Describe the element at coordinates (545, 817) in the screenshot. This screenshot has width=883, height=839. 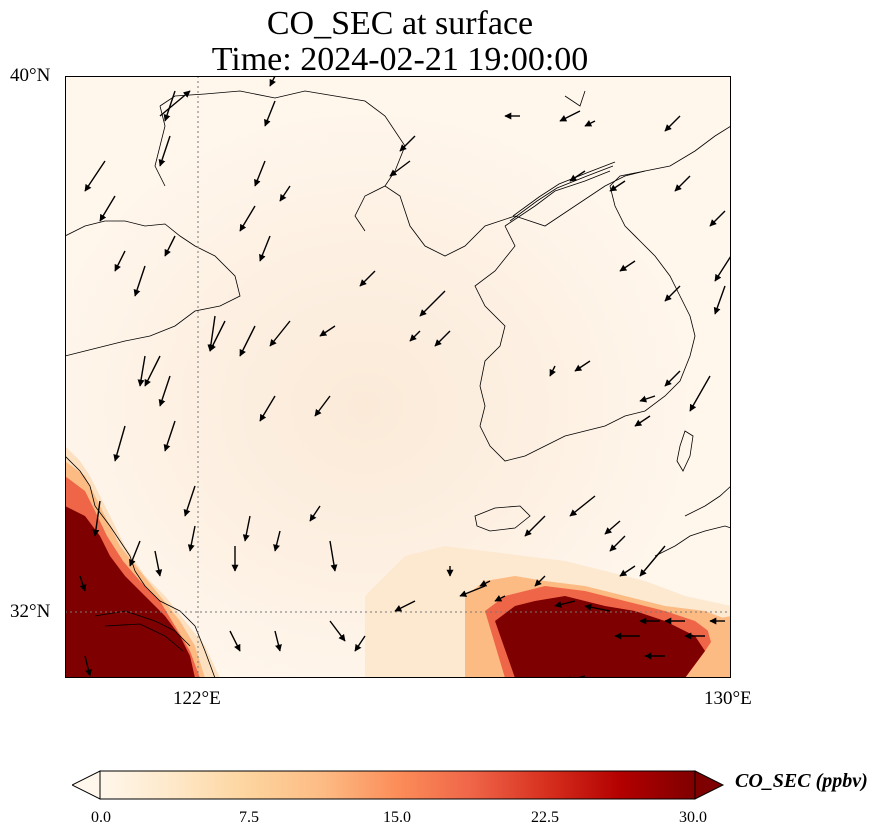
I see `colorbar-tick-3: 22.5` at that location.